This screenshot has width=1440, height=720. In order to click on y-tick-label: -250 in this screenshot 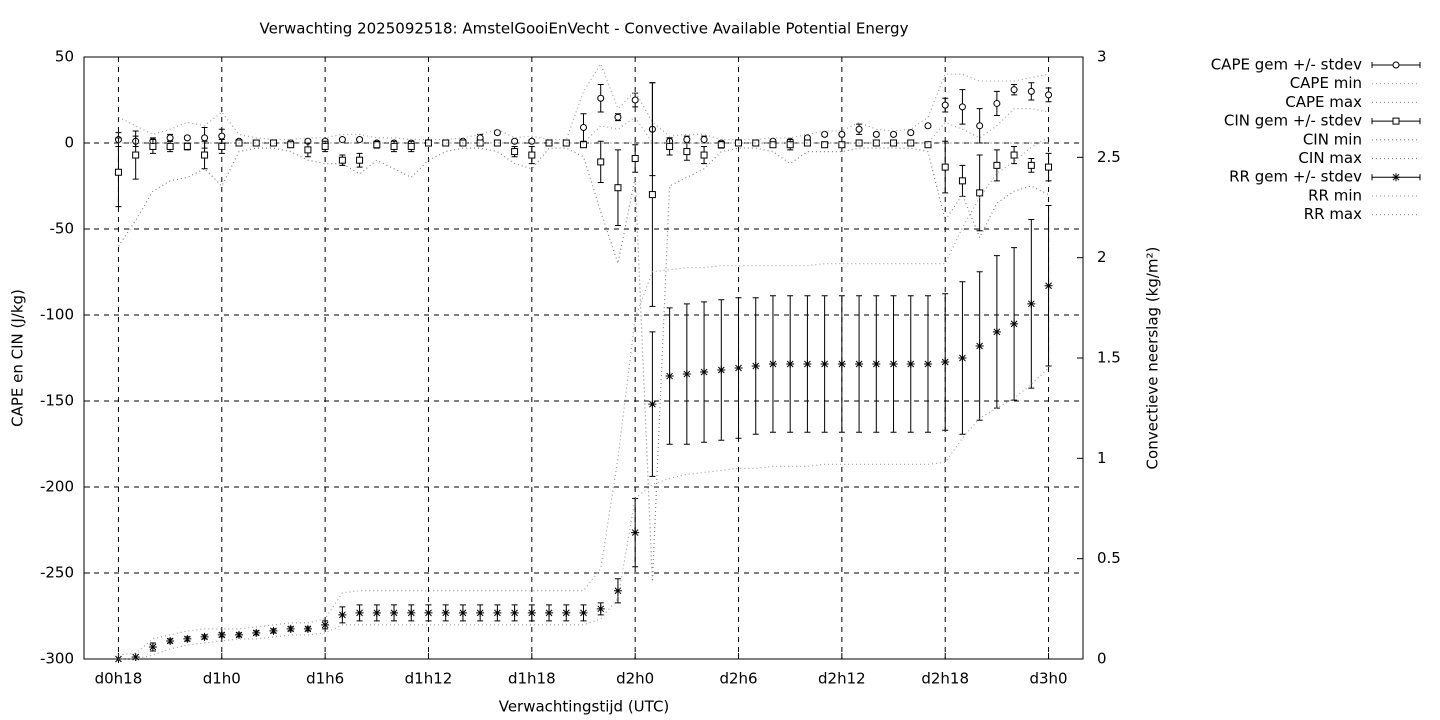, I will do `click(57, 573)`.